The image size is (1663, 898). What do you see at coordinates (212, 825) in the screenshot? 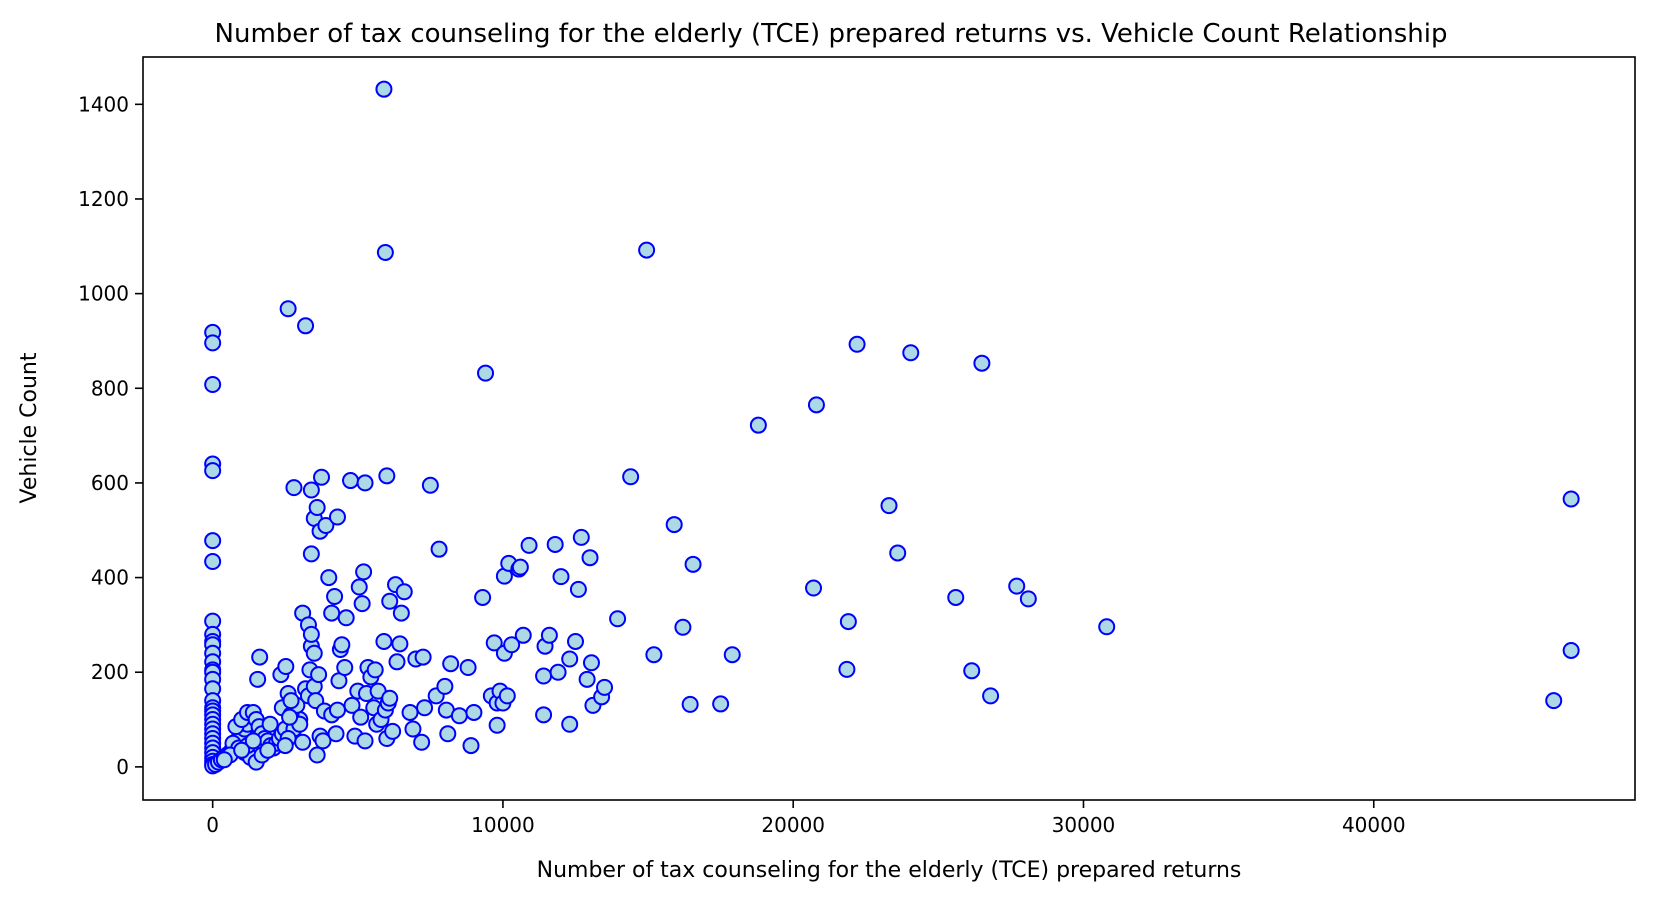
I see `x-tick-label: 0` at bounding box center [212, 825].